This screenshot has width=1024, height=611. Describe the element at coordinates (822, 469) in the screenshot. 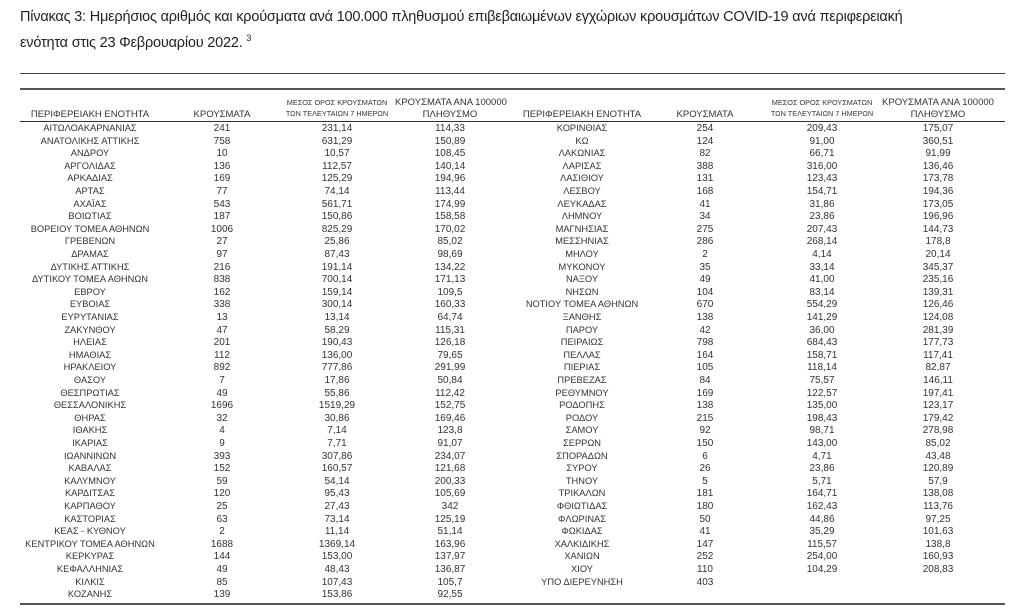

I see `avg-cell: 23,86` at that location.